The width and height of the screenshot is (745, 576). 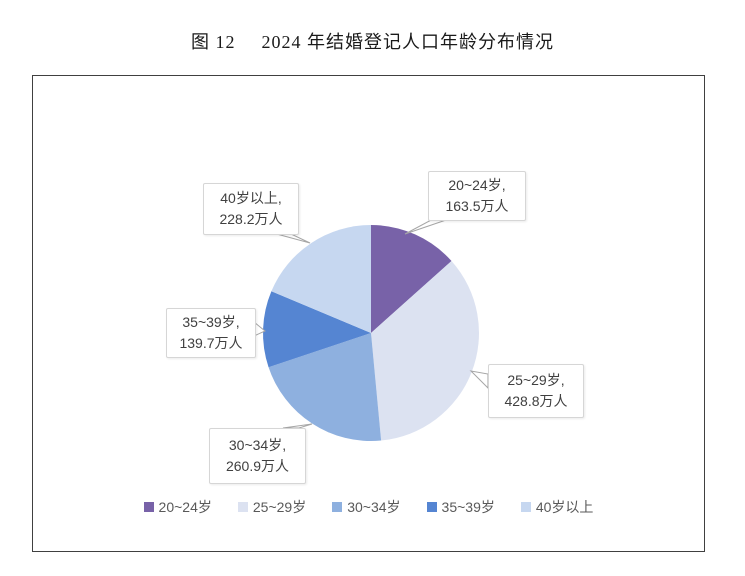 What do you see at coordinates (279, 507) in the screenshot?
I see `legend-label: 25~29岁` at bounding box center [279, 507].